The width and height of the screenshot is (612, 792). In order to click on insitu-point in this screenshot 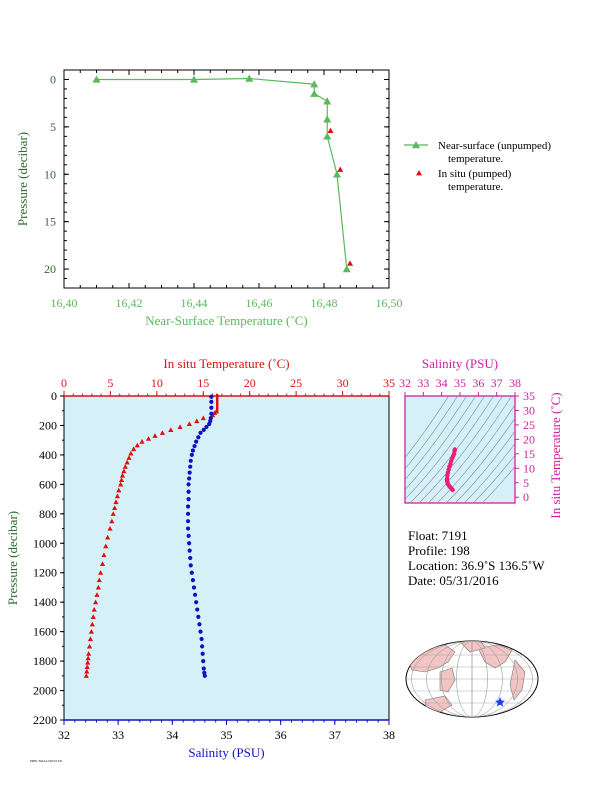, I will do `click(350, 263)`.